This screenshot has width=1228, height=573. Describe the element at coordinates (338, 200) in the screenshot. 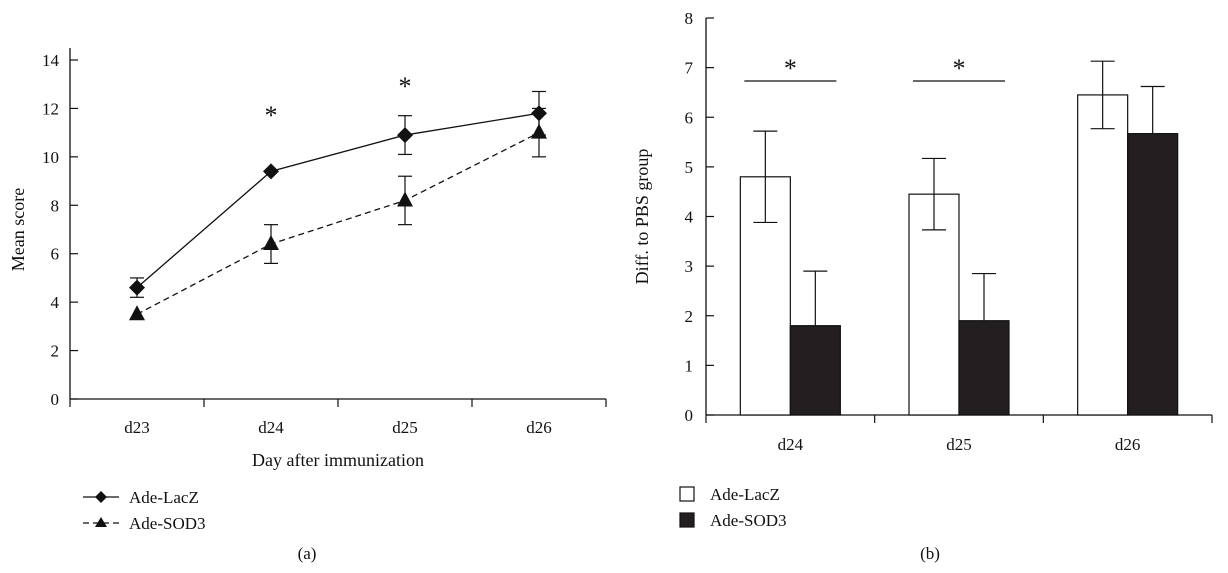

I see `series-line-ade-lacz` at that location.